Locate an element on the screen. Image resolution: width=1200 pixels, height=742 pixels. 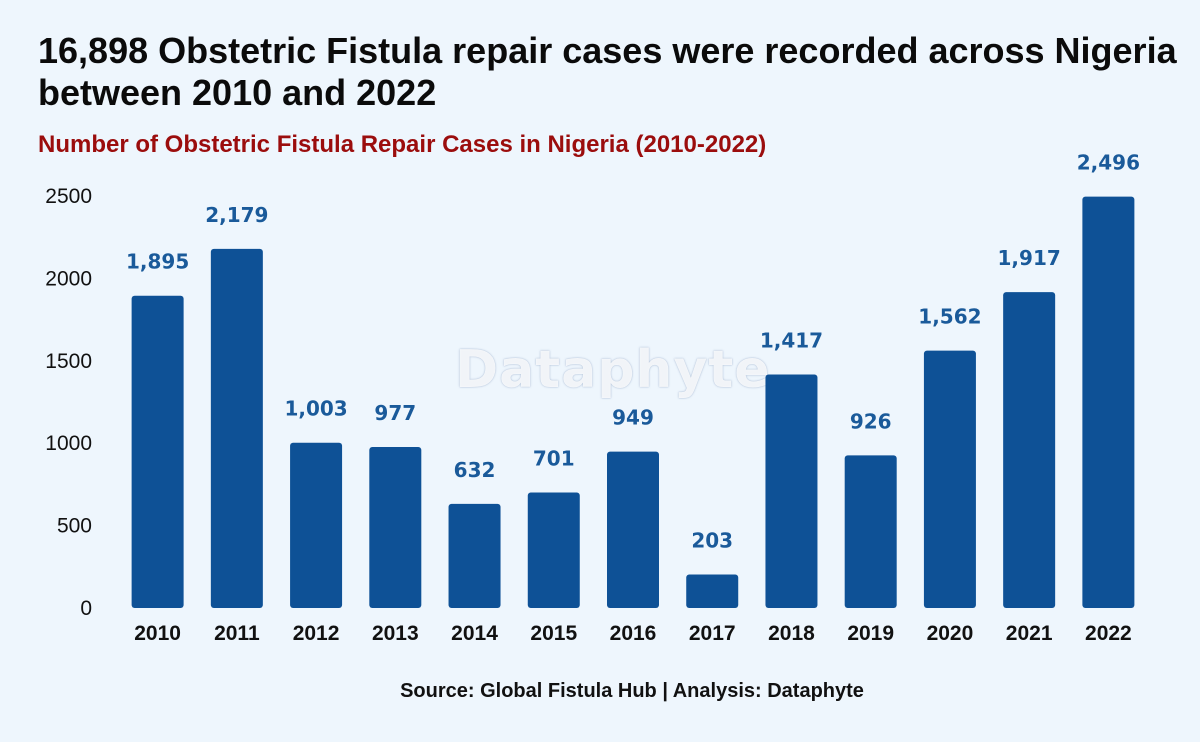
bar-2010 is located at coordinates (157, 451).